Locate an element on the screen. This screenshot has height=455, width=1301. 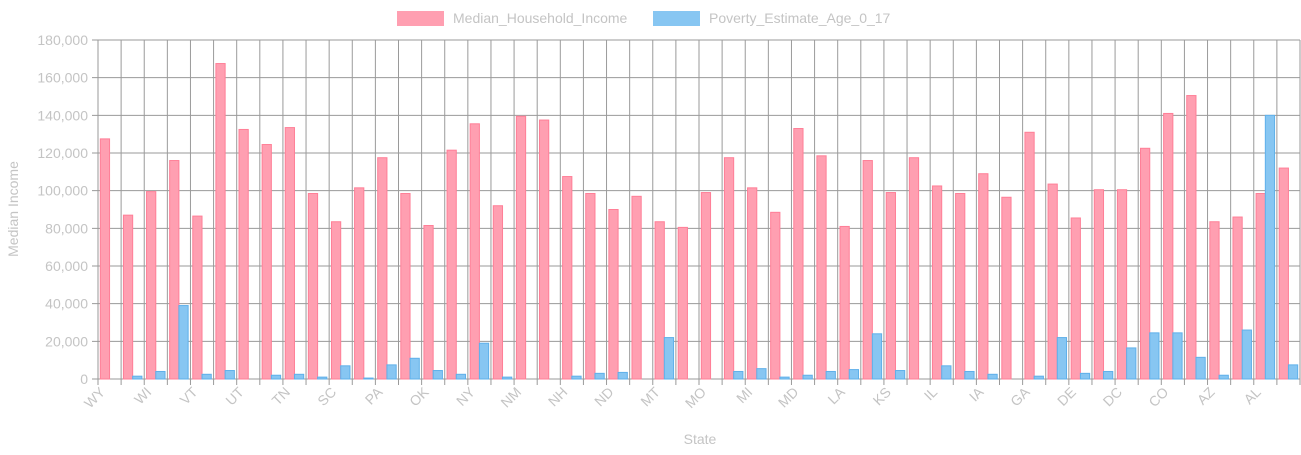
x-tick-label: ND is located at coordinates (604, 397).